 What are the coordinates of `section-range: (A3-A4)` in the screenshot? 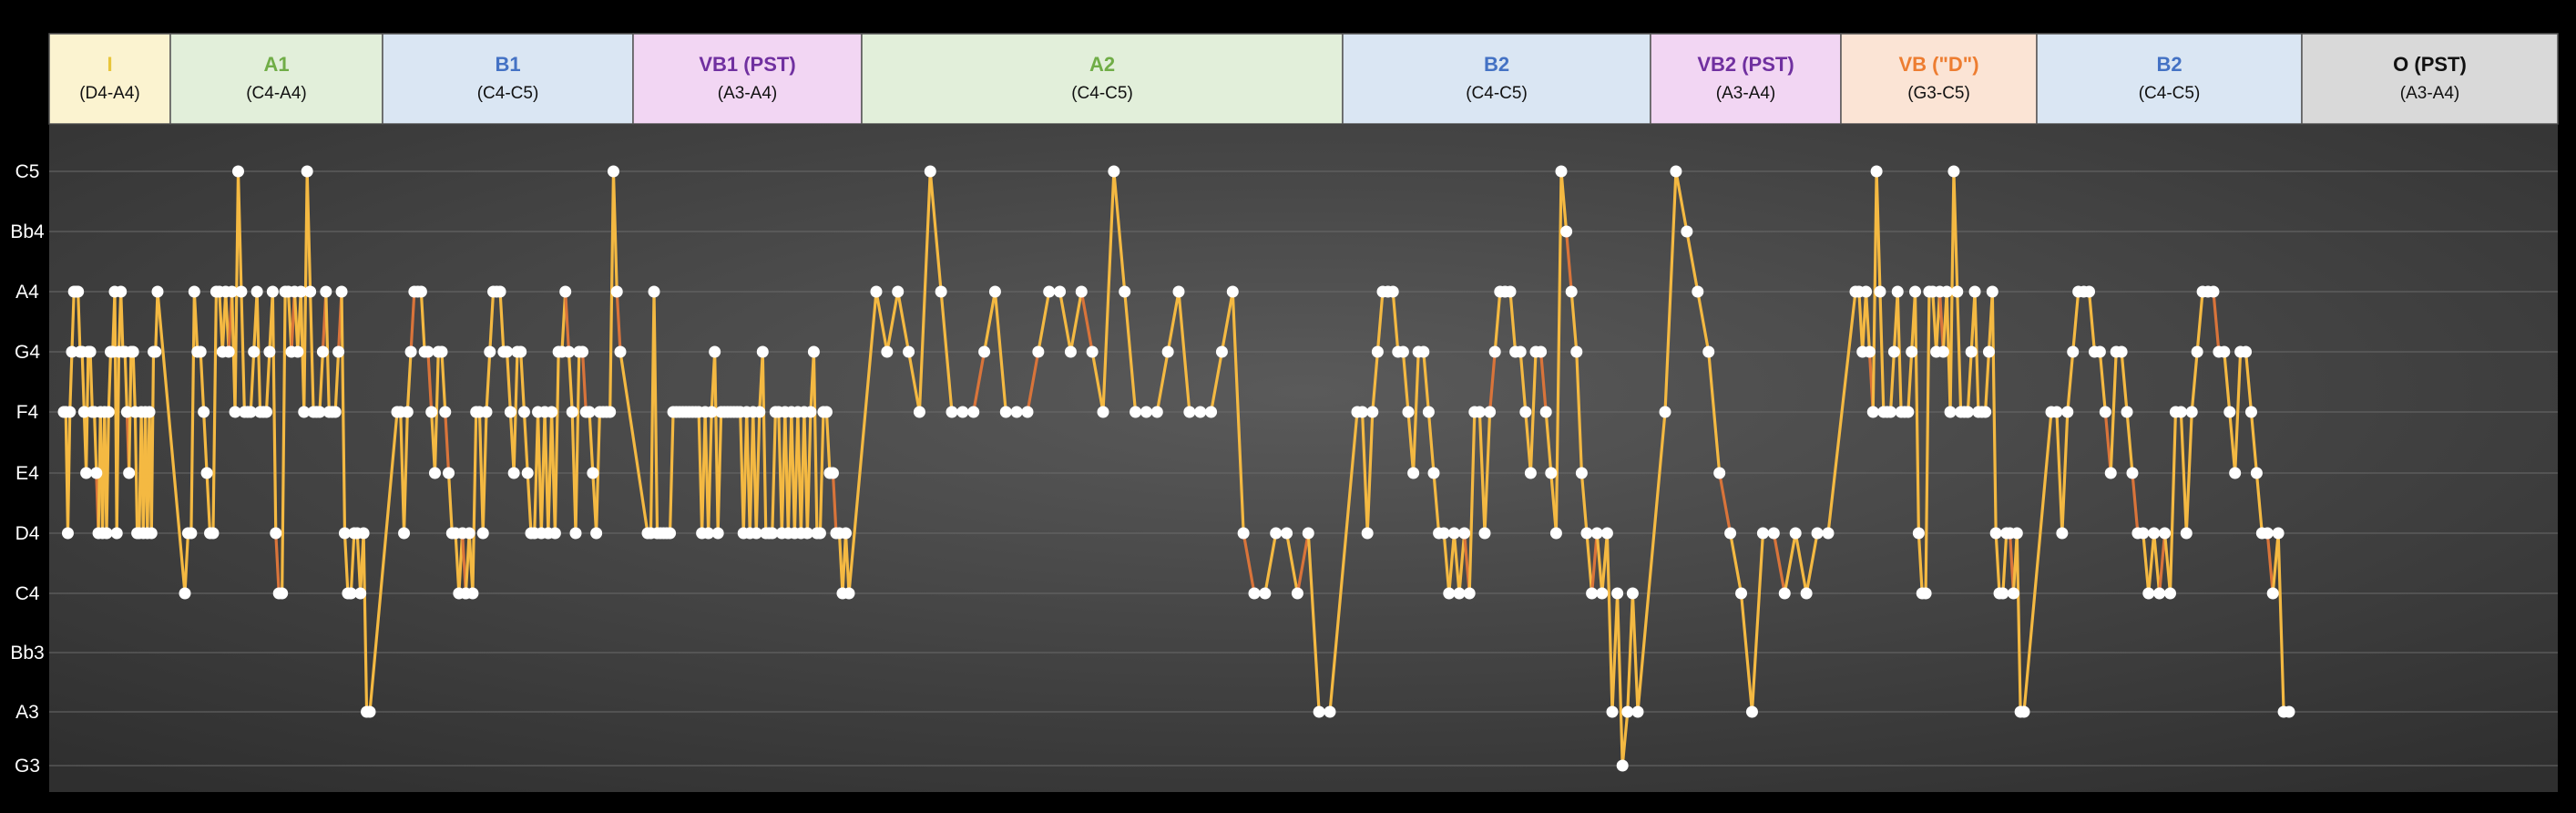 It's located at (747, 93).